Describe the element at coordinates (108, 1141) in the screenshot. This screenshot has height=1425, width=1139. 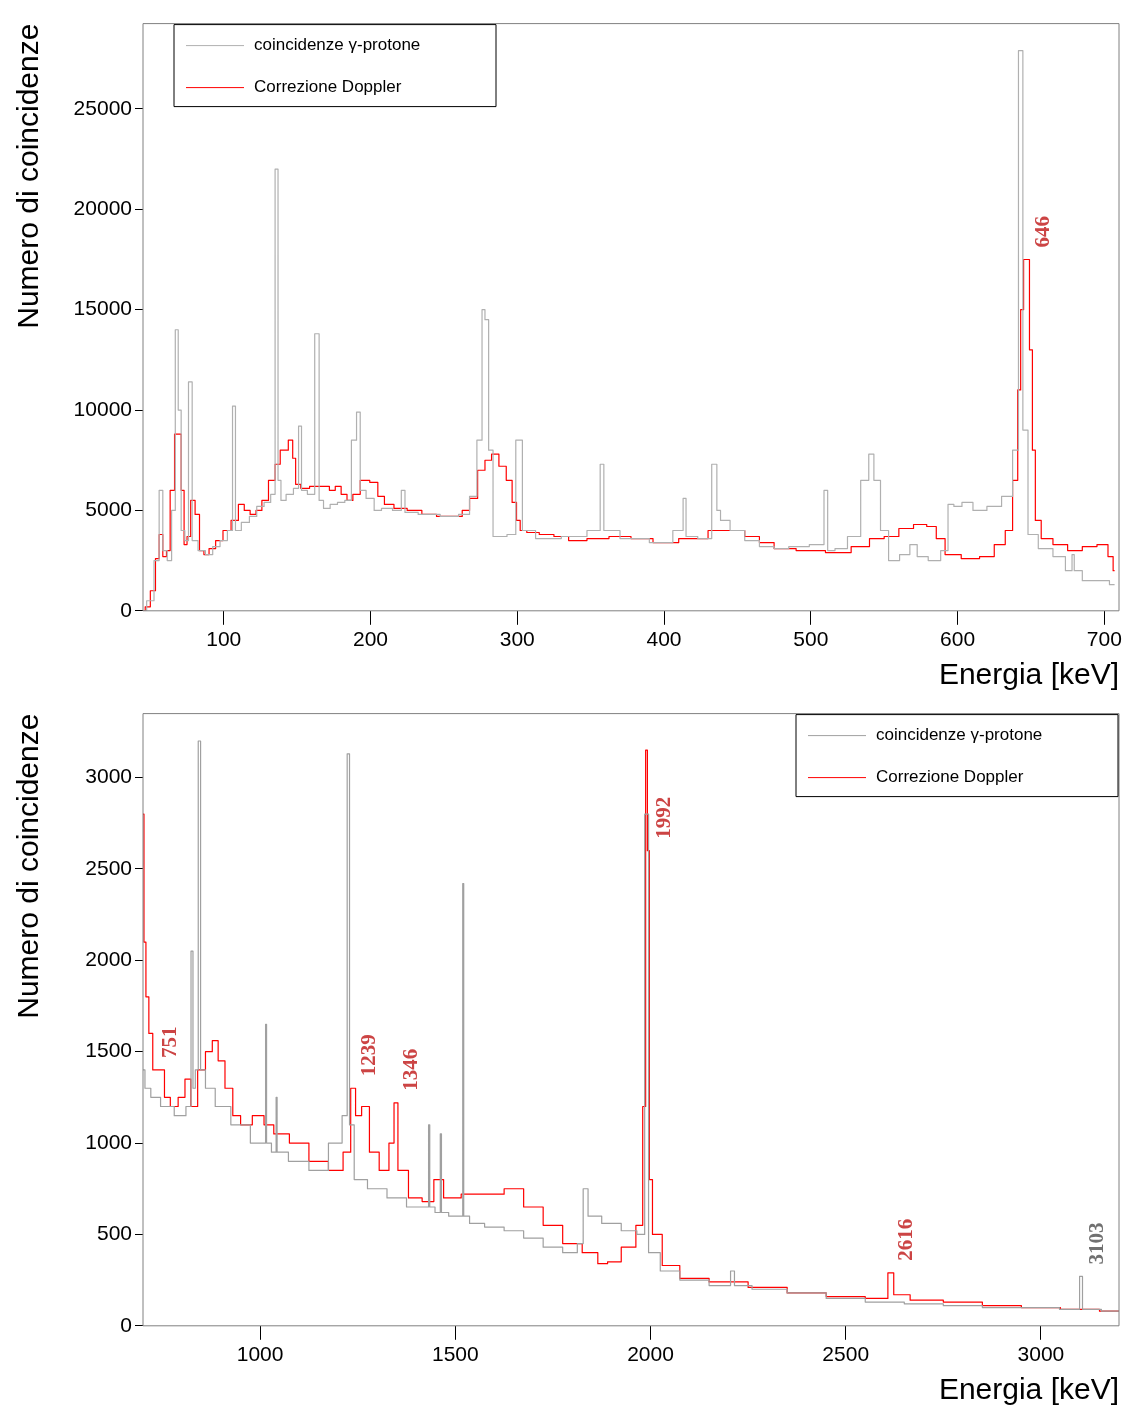
I see `y-tick-label: 1000` at that location.